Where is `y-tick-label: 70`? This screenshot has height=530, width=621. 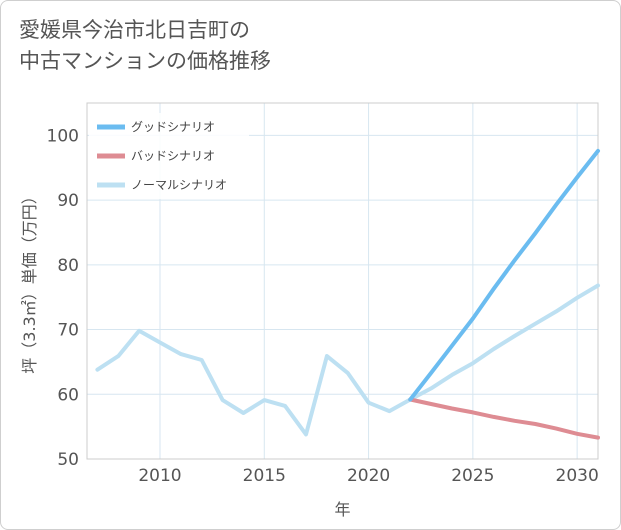 y-tick-label: 70 is located at coordinates (68, 331).